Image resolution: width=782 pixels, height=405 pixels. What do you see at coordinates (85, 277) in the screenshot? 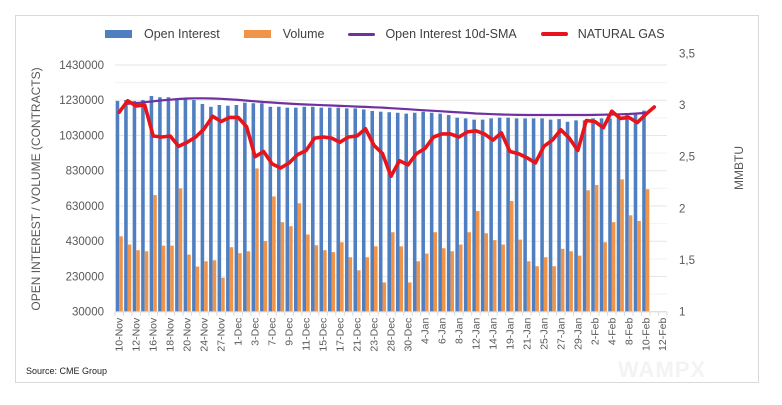
I see `left-axis-tick-label: 230000` at bounding box center [85, 277].